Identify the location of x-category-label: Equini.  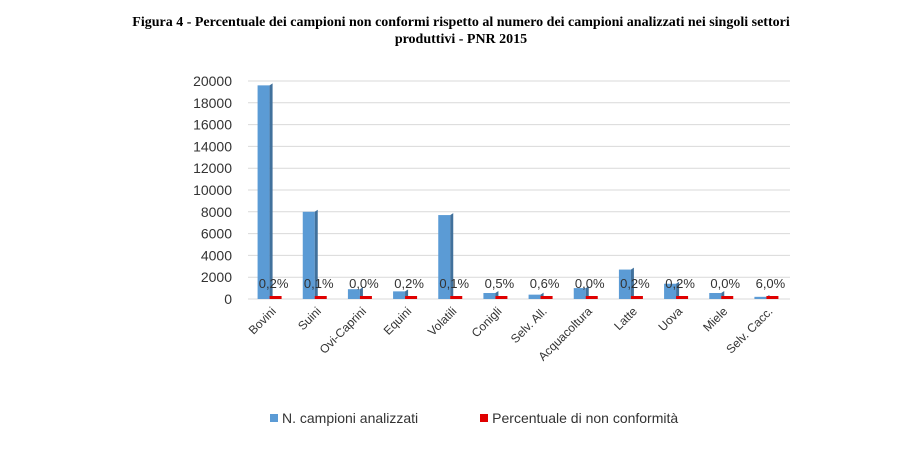
(397, 320).